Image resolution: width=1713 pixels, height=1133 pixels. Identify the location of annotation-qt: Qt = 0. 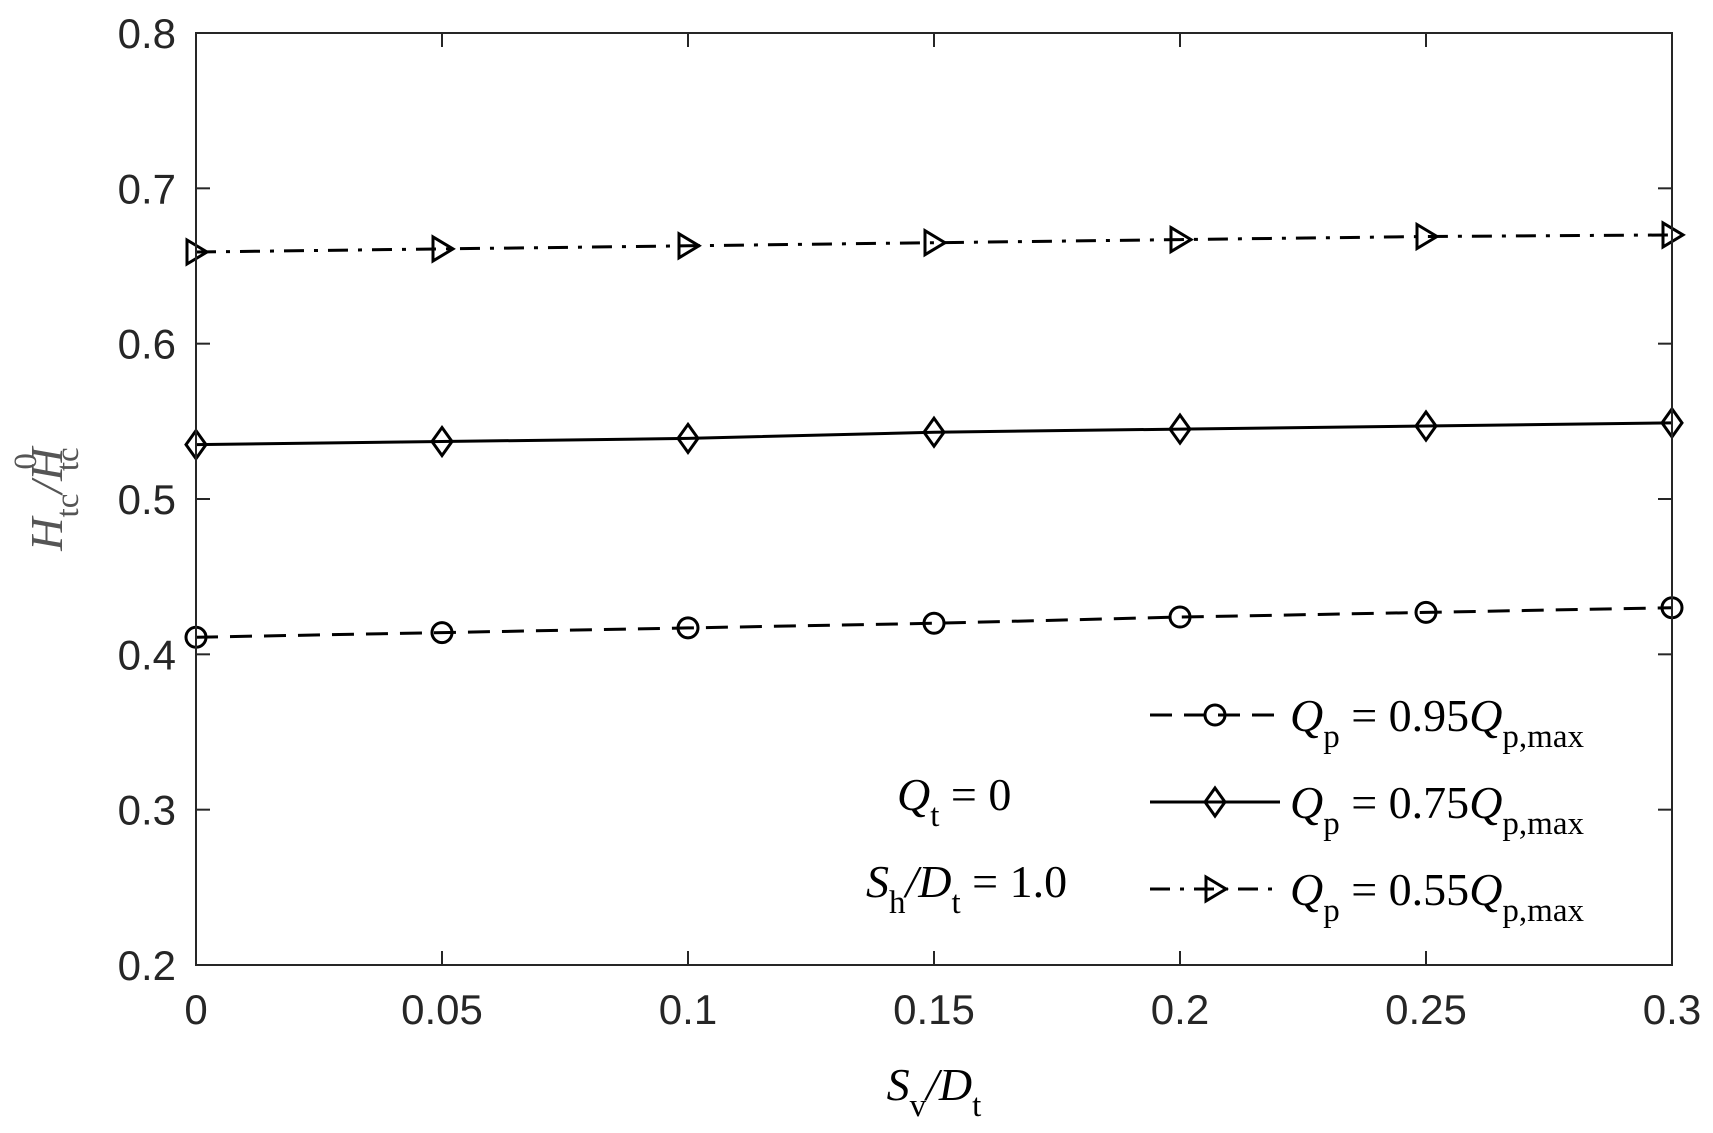
(954, 801).